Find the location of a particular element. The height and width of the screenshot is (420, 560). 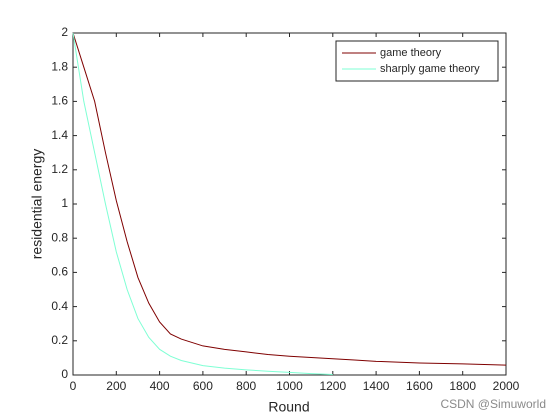

y-tick-label: 1.8 is located at coordinates (59, 66).